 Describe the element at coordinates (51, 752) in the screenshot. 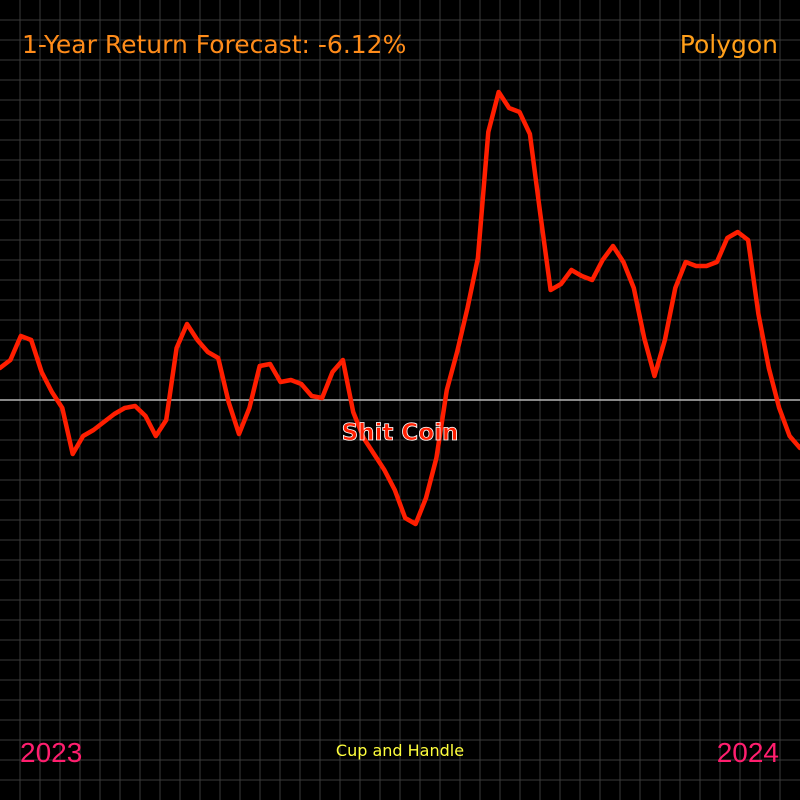

I see `start-year-label: 2023` at that location.